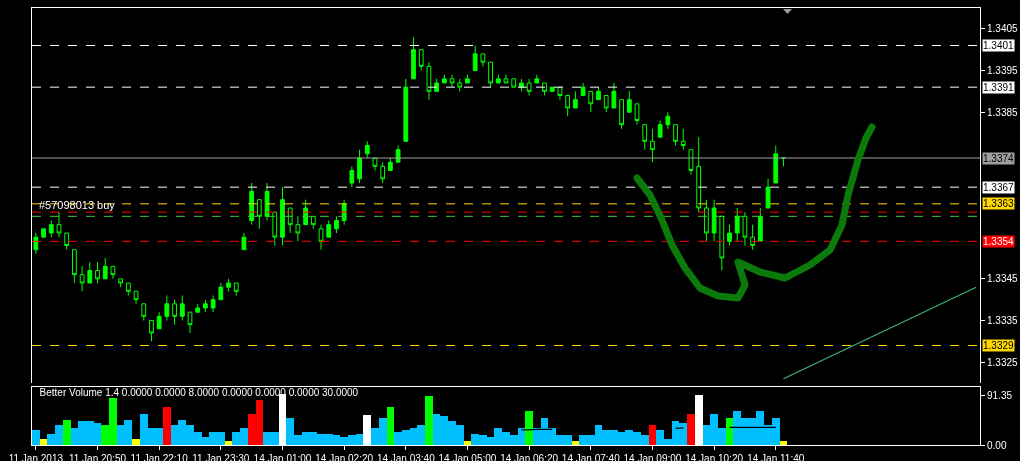  I want to click on ref-line-label: 1.3401, so click(999, 45).